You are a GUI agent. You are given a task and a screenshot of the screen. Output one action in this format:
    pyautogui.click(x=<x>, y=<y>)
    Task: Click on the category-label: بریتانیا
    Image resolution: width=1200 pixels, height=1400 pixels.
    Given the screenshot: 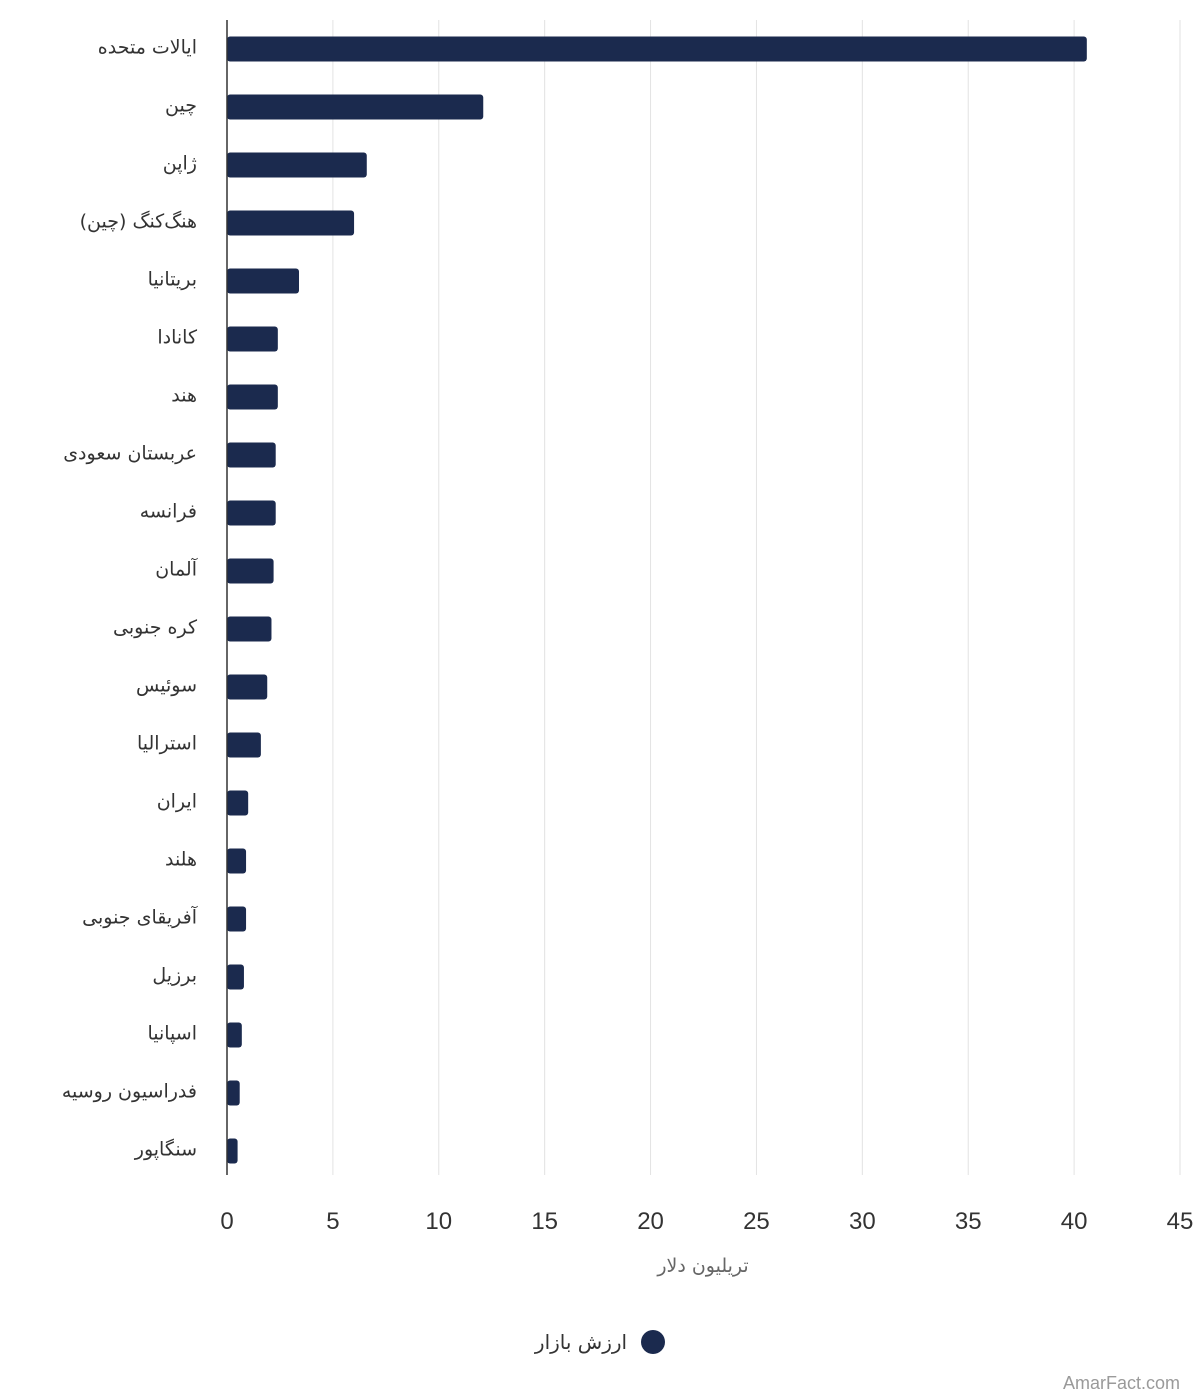 What is the action you would take?
    pyautogui.click(x=172, y=280)
    